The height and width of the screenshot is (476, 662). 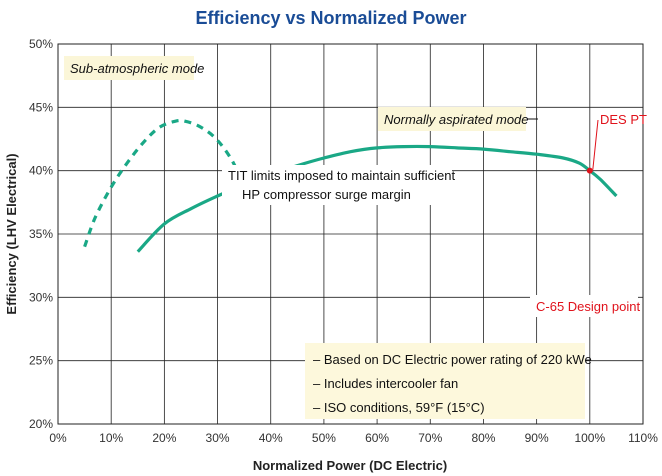 I want to click on notes-box-bg, so click(x=445, y=381).